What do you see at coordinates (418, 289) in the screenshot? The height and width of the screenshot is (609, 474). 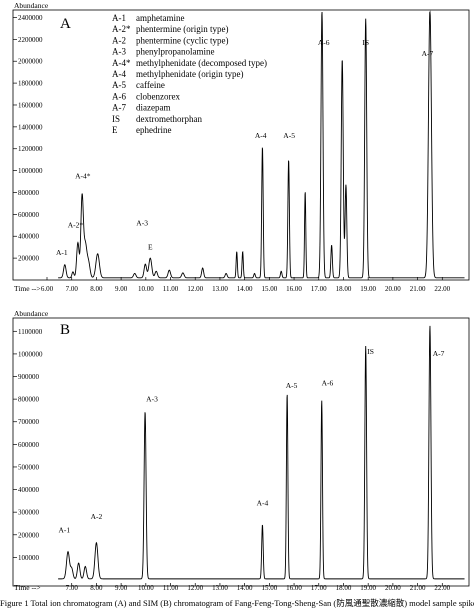 I see `x-tick-label: 21.00` at bounding box center [418, 289].